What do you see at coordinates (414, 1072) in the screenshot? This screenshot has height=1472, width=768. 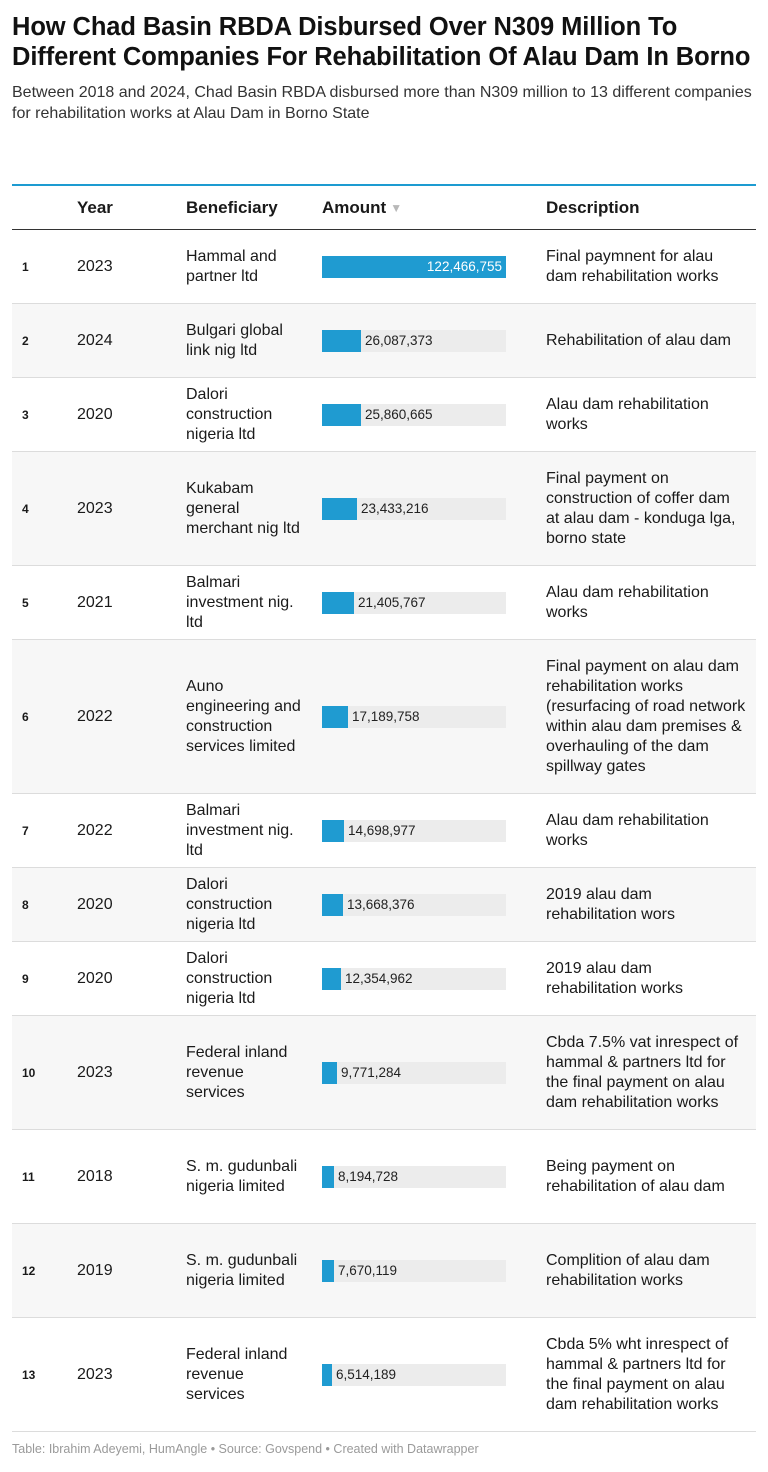 I see `amount-bar-track: 9,771,284` at bounding box center [414, 1072].